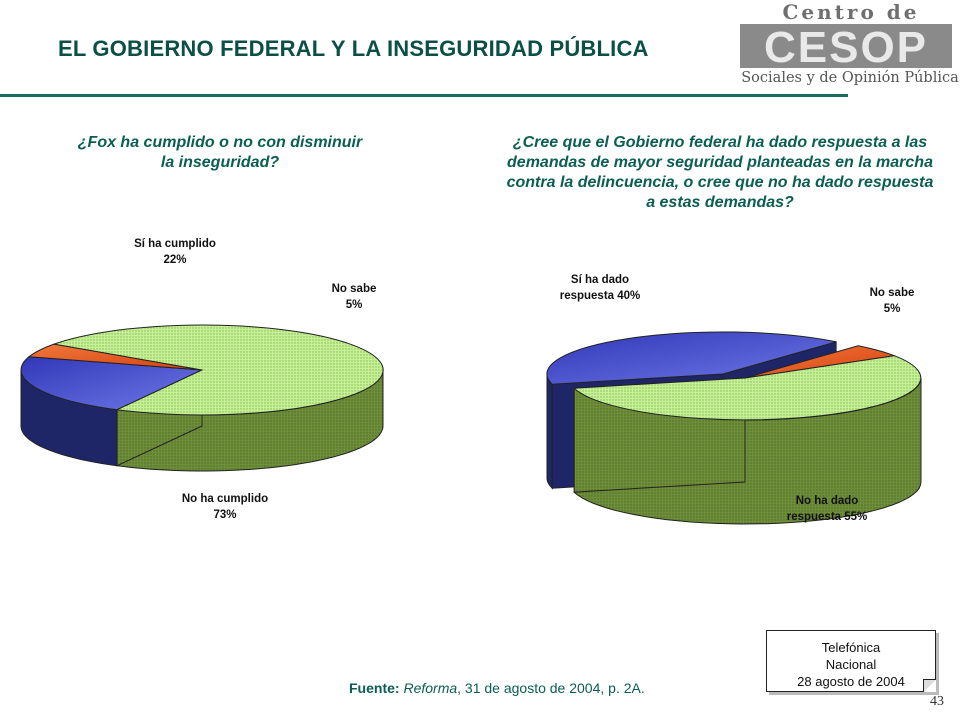 The height and width of the screenshot is (720, 960). What do you see at coordinates (549, 432) in the screenshot?
I see `pie2-slice-si-side` at bounding box center [549, 432].